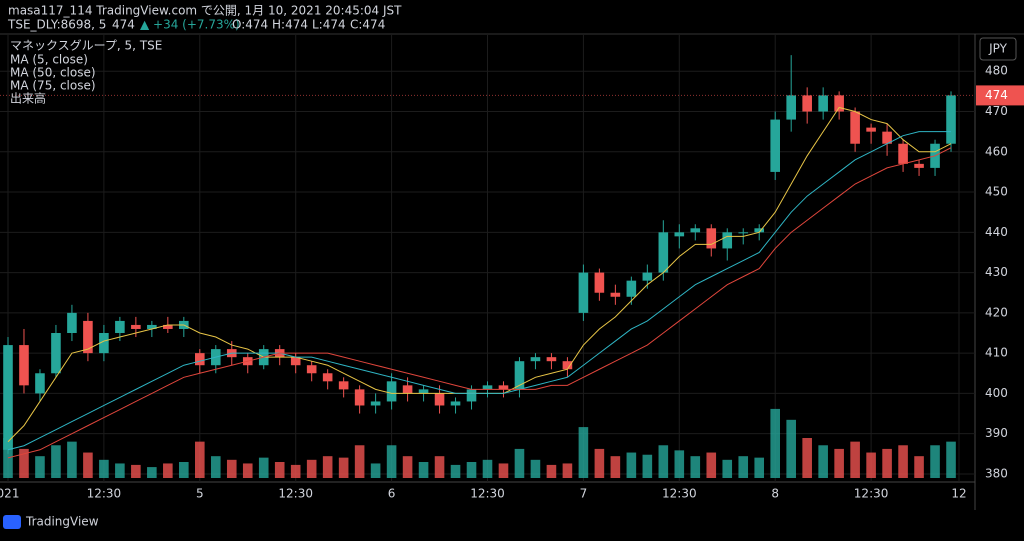 This screenshot has width=1024, height=541. I want to click on y-tick-label: 480, so click(996, 71).